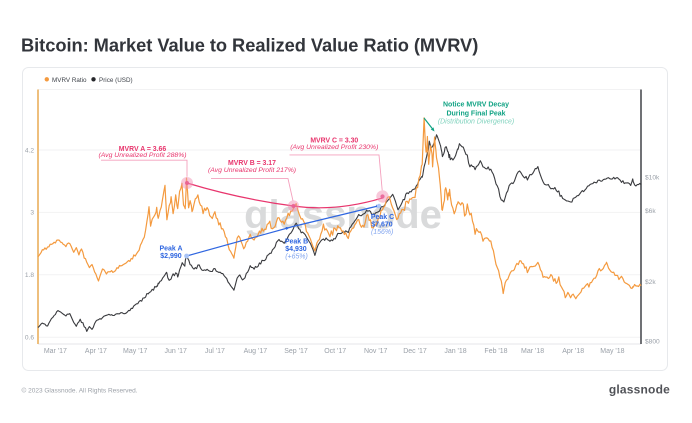  Describe the element at coordinates (334, 141) in the screenshot. I see `svg-text: MVRV C = 3.30` at that location.